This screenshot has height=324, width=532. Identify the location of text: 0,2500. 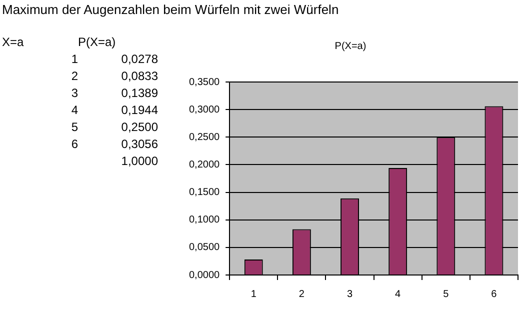
(139, 127).